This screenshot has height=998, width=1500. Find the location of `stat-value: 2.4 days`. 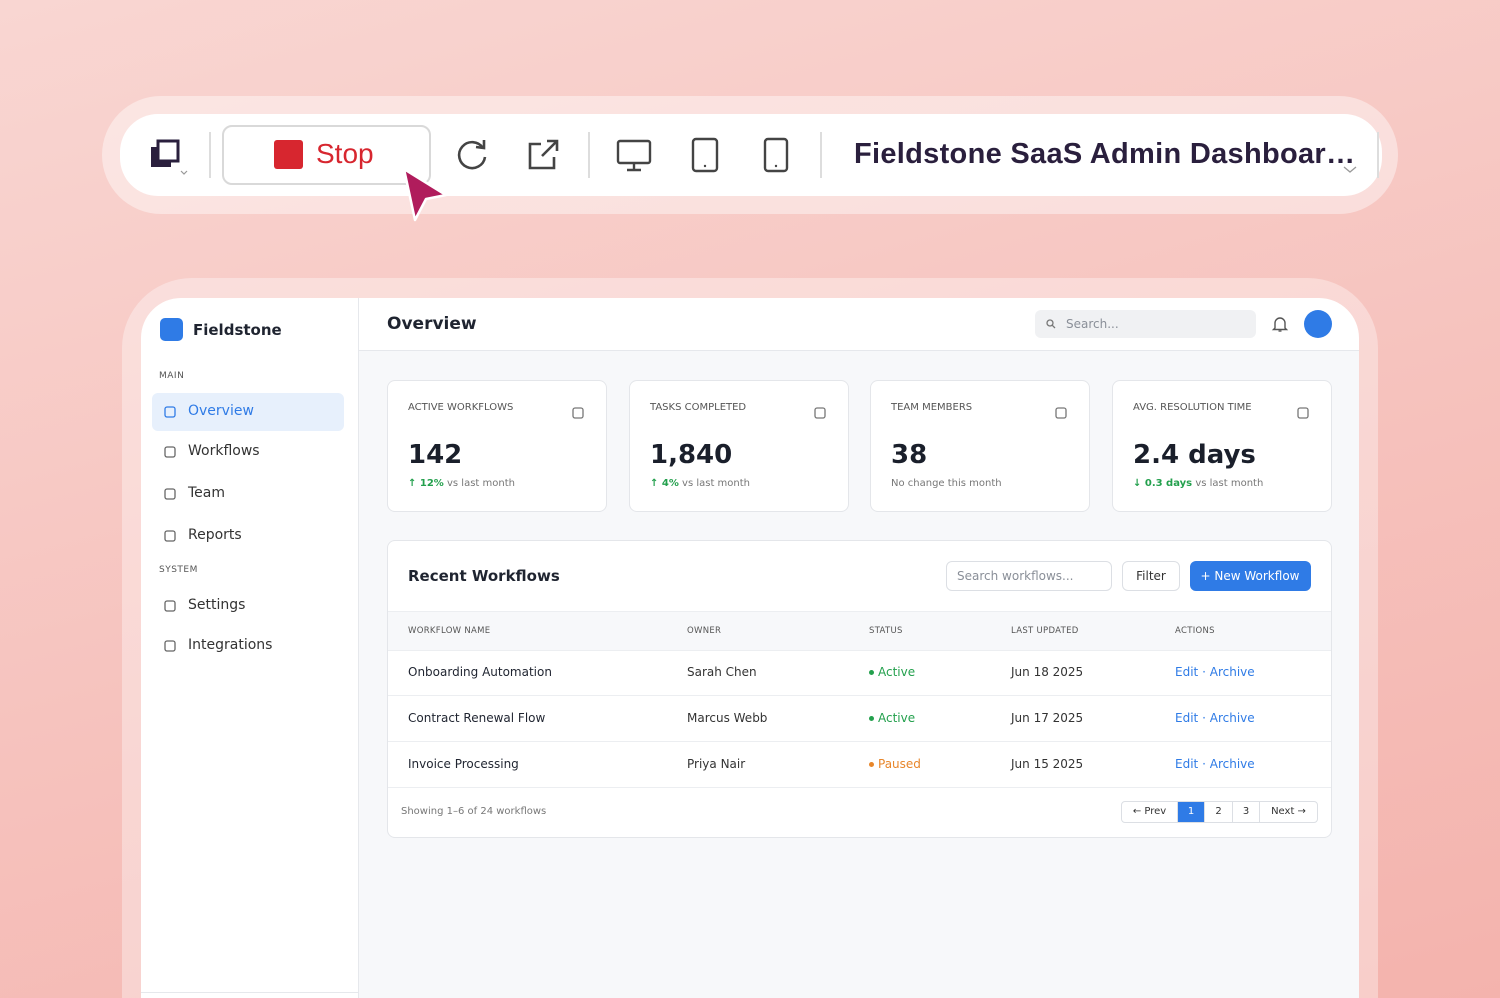

stat-value: 2.4 days is located at coordinates (1194, 454).